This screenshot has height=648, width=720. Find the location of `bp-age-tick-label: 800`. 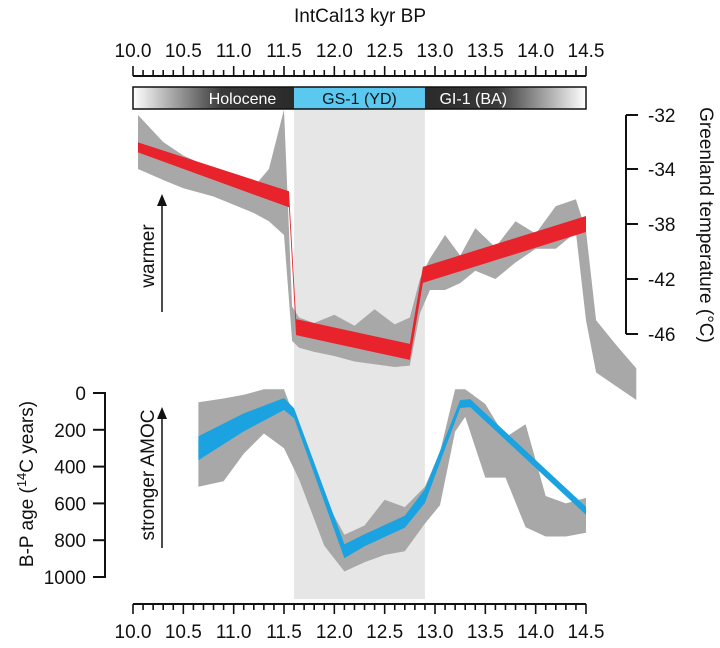

bp-age-tick-label: 800 is located at coordinates (70, 541).